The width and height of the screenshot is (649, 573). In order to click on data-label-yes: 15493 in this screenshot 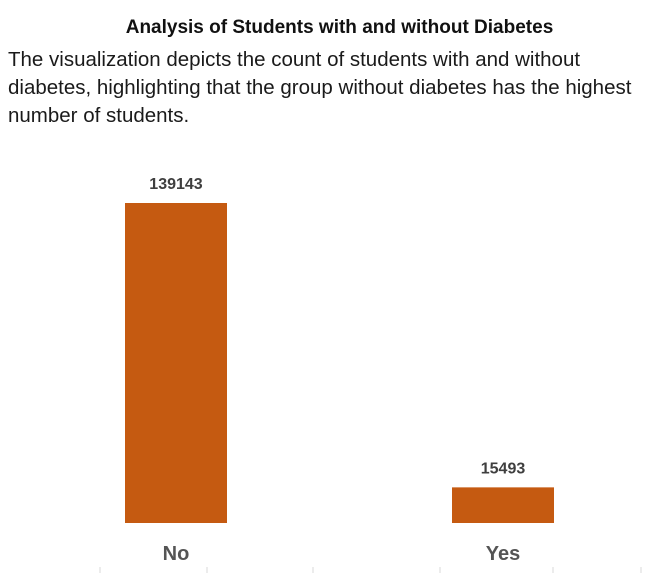, I will do `click(503, 468)`.